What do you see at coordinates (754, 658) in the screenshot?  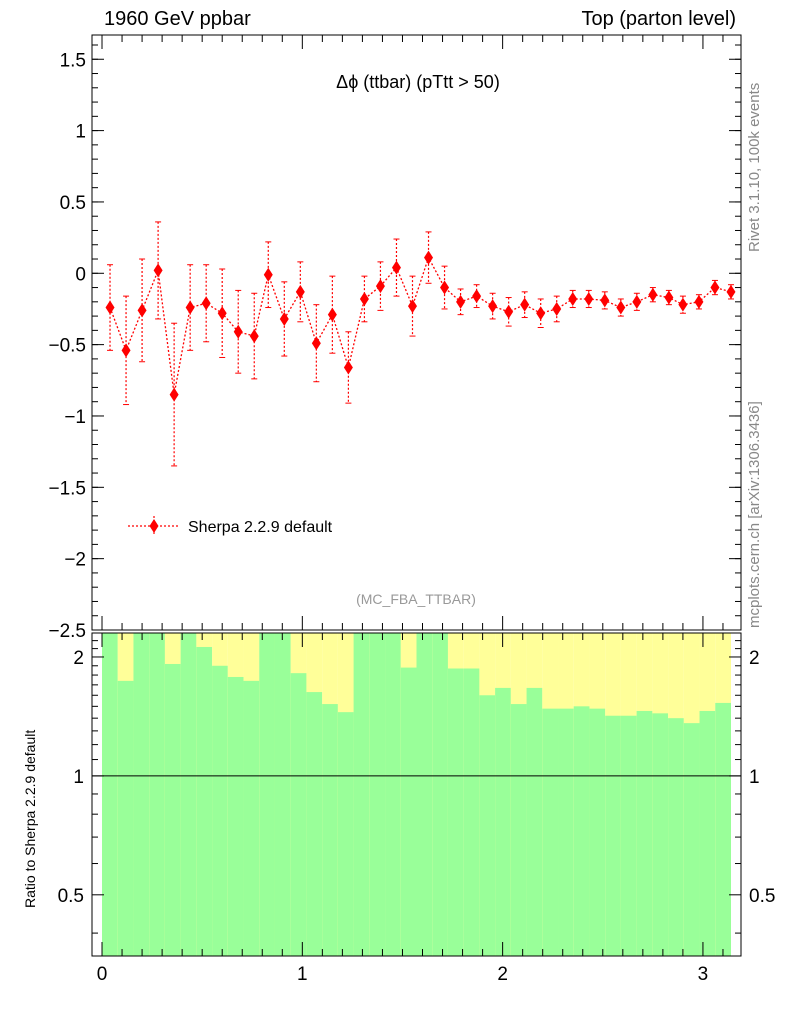 I see `ratio-tick-label-right: 2` at bounding box center [754, 658].